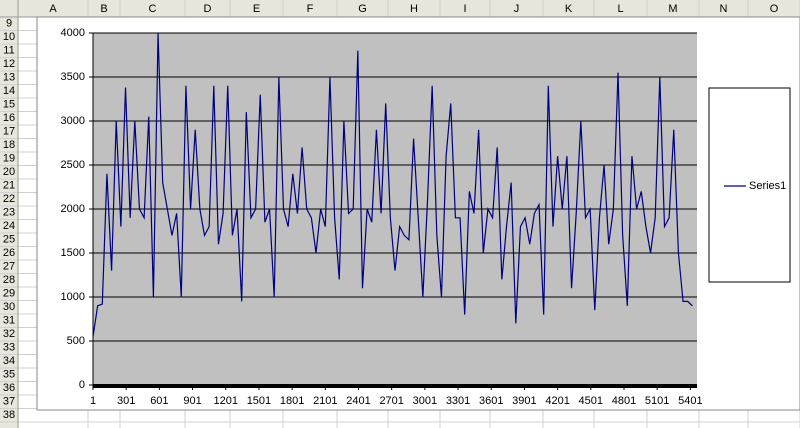 The image size is (800, 428). What do you see at coordinates (73, 253) in the screenshot?
I see `y-tick-label: 1500` at bounding box center [73, 253].